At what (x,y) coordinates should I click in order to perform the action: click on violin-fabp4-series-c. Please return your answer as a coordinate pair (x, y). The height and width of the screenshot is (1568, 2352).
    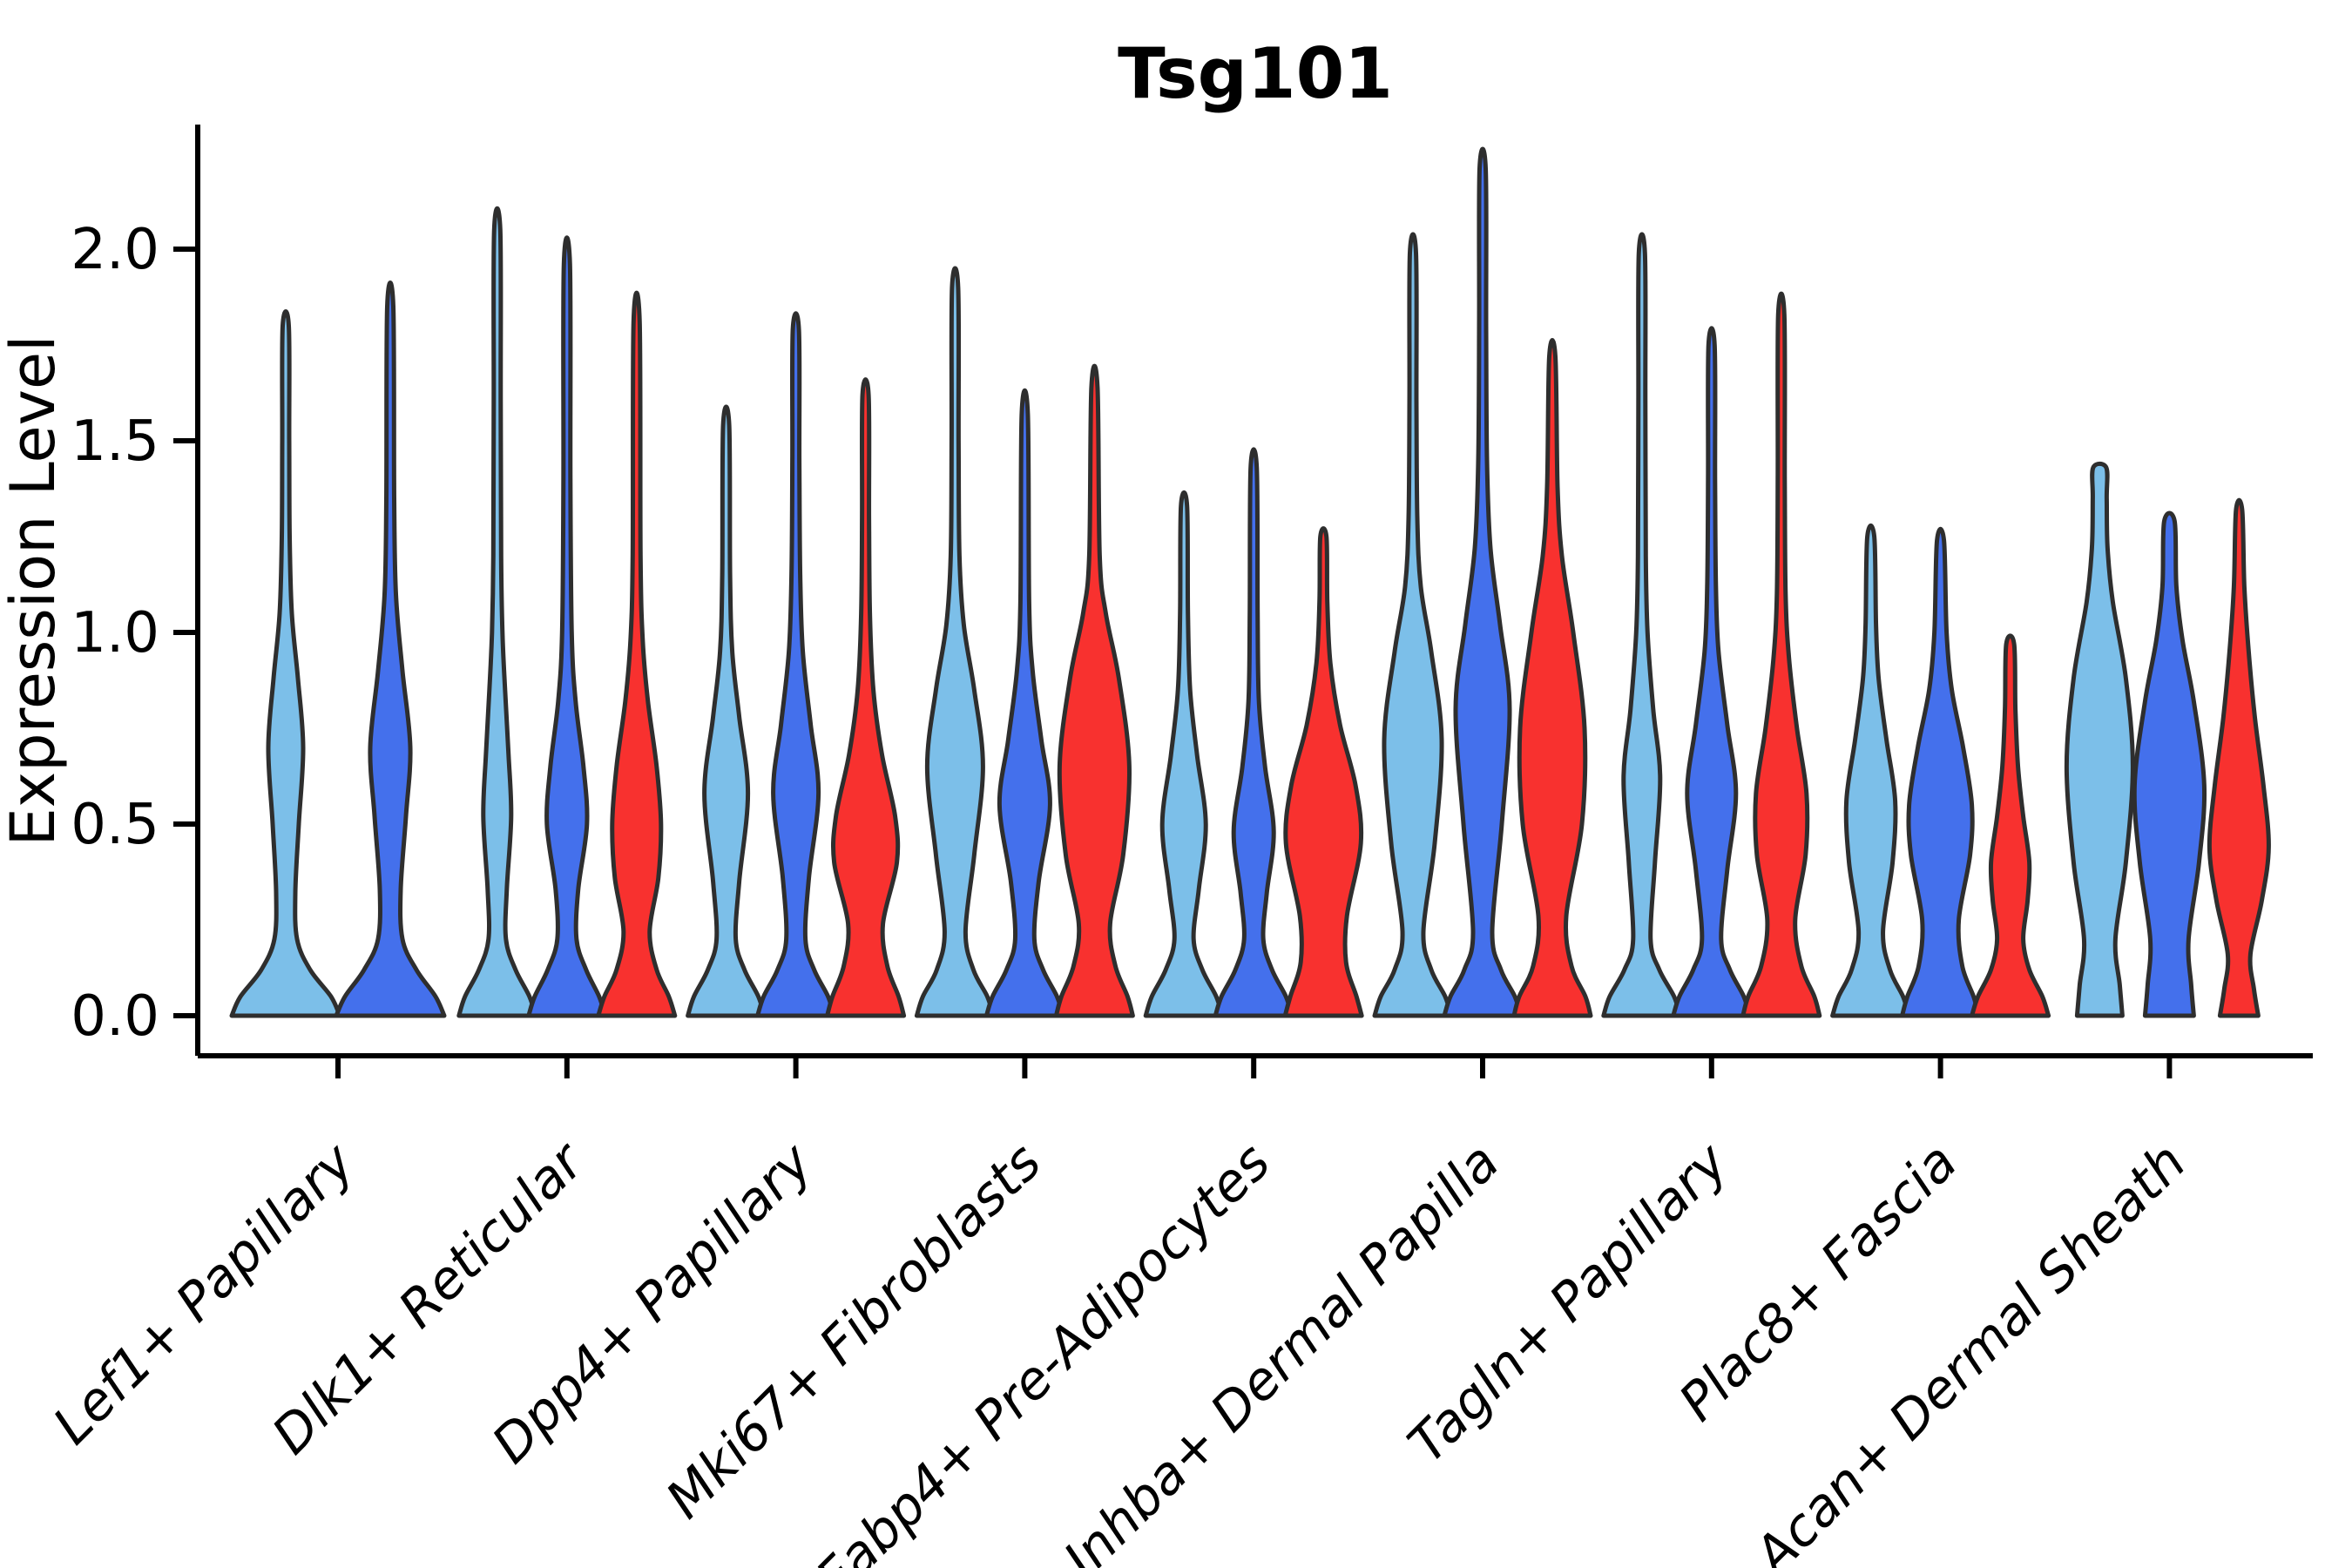
    Looking at the image, I should click on (1323, 772).